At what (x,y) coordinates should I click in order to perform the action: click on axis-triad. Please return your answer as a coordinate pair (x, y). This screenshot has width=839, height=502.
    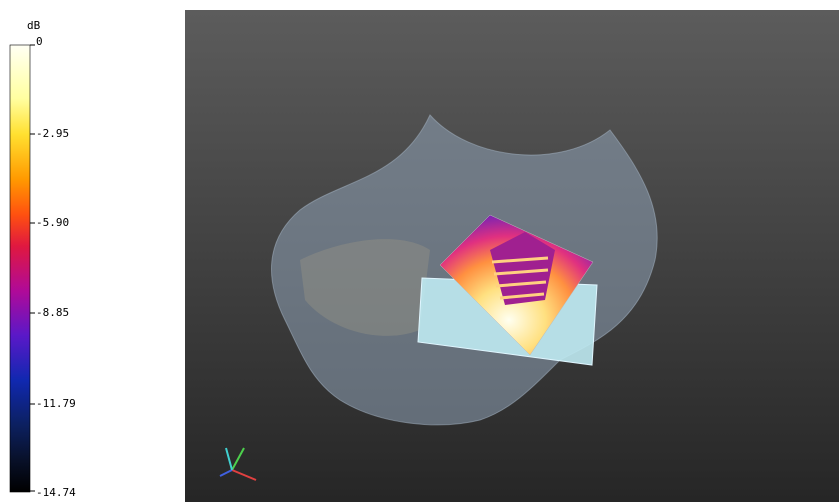
    Looking at the image, I should click on (238, 464).